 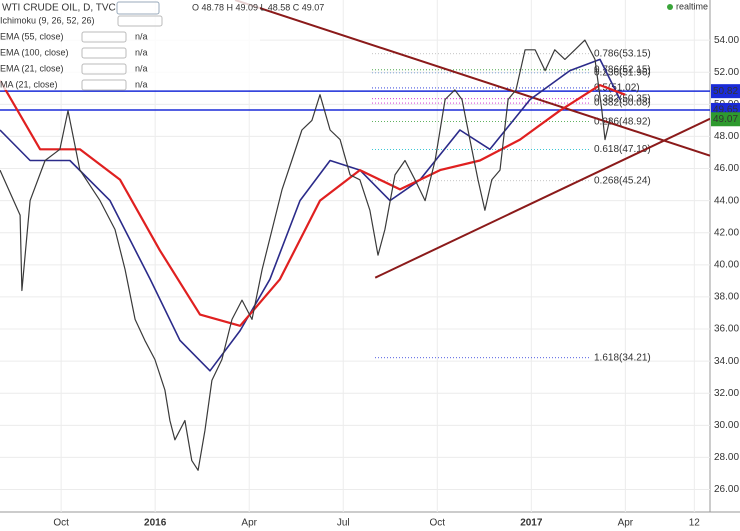 I want to click on x-tick-label: 2016, so click(x=155, y=523).